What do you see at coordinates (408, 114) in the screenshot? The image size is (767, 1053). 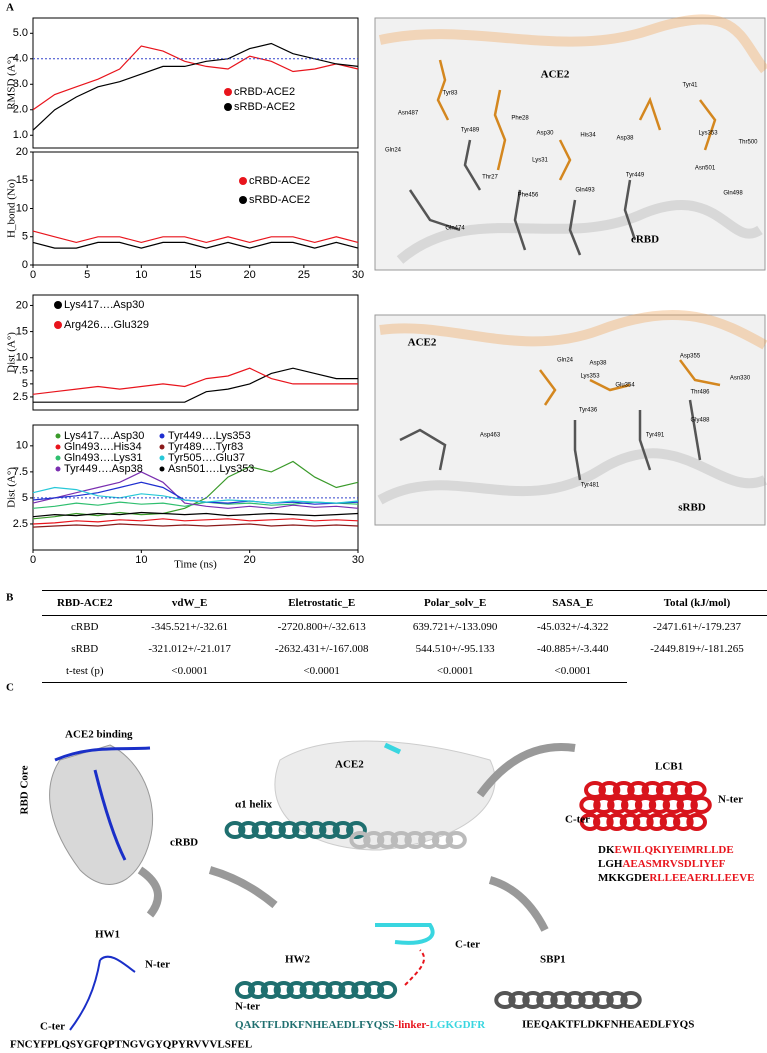 I see `residue-label: Asn487` at bounding box center [408, 114].